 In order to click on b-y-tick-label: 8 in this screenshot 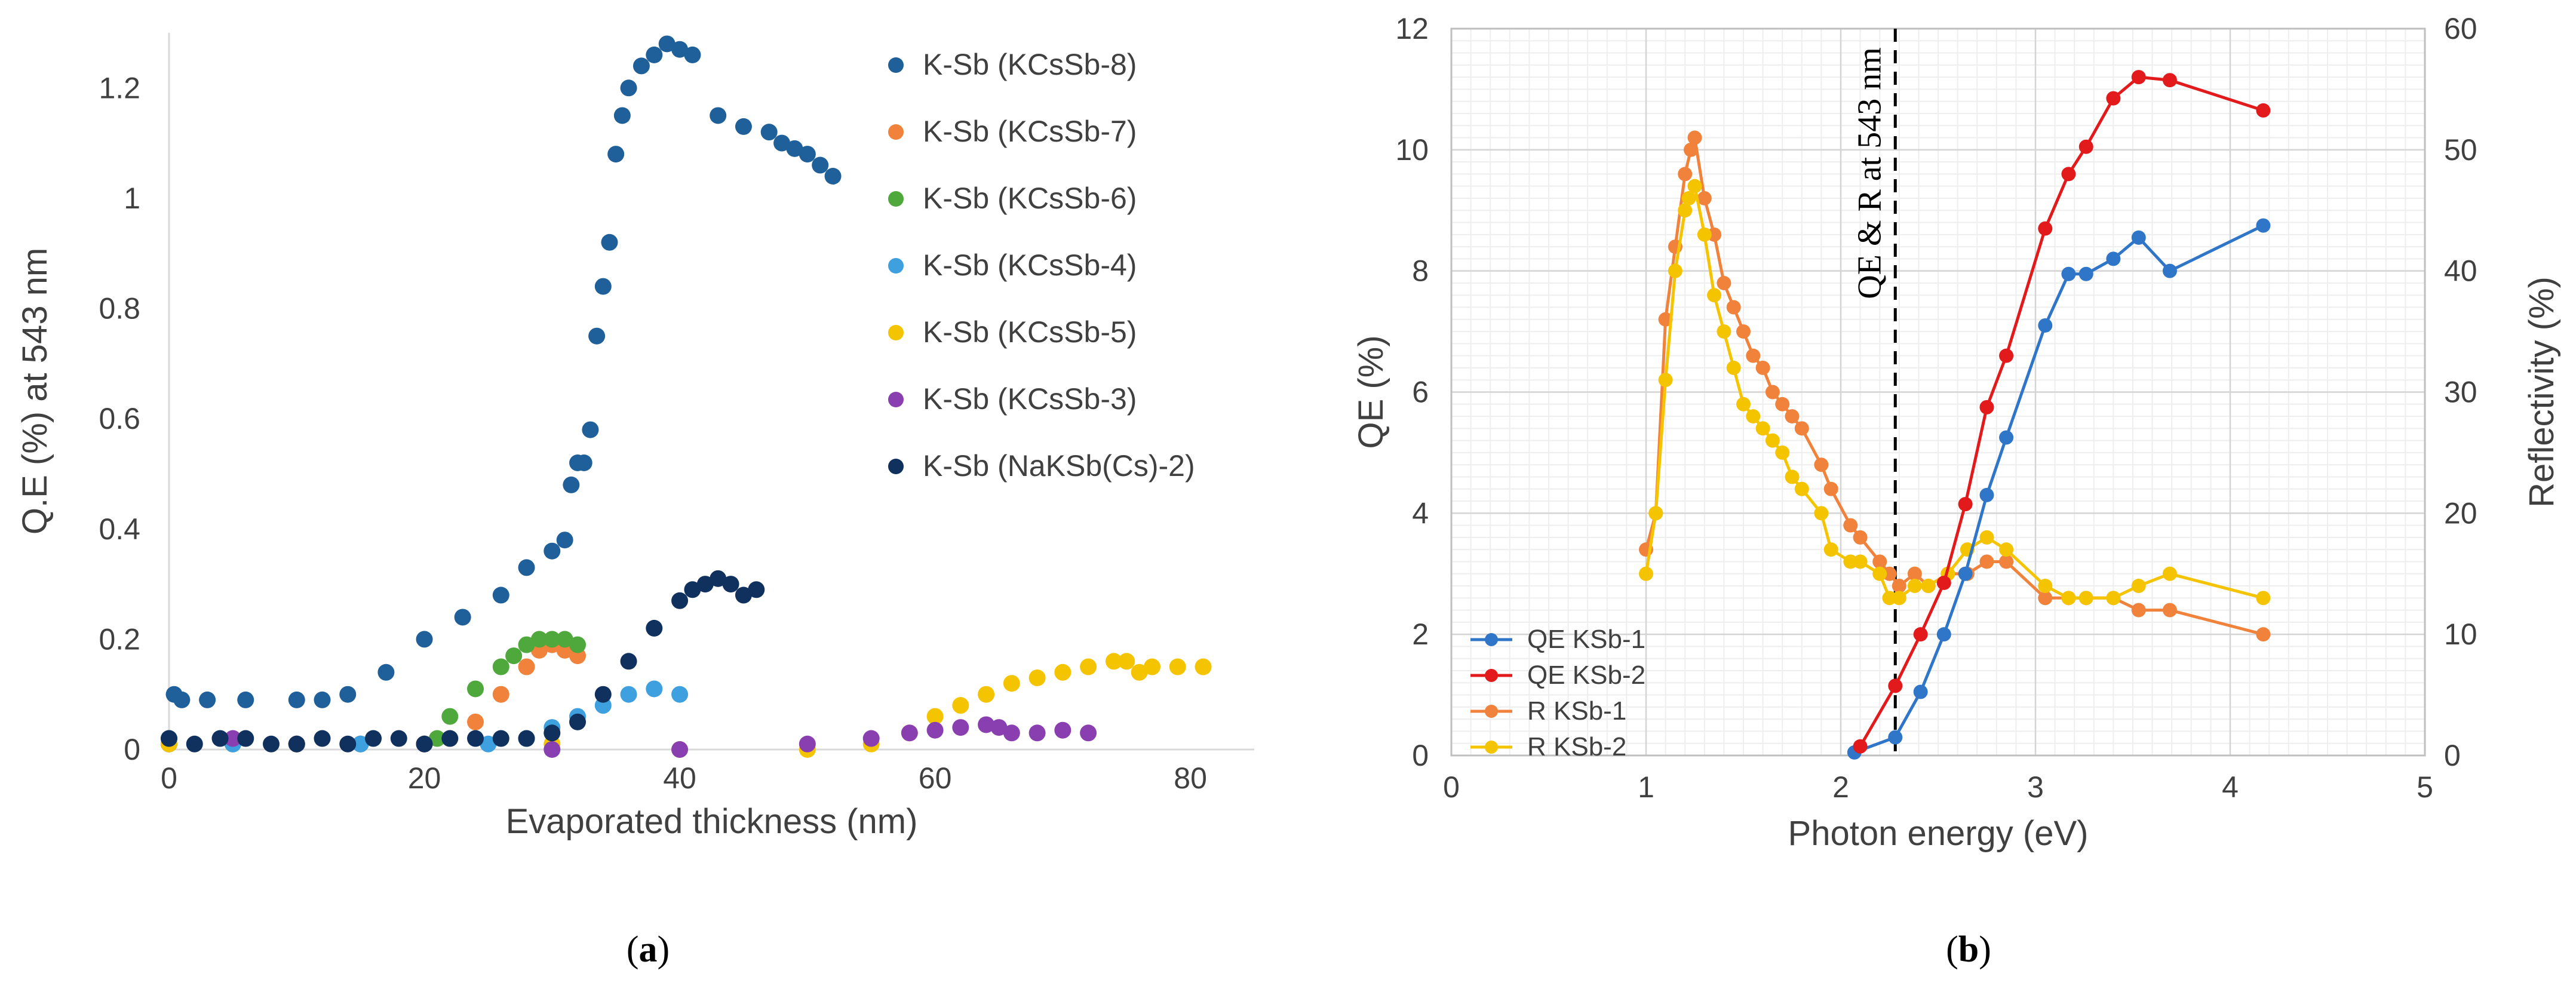, I will do `click(1420, 271)`.